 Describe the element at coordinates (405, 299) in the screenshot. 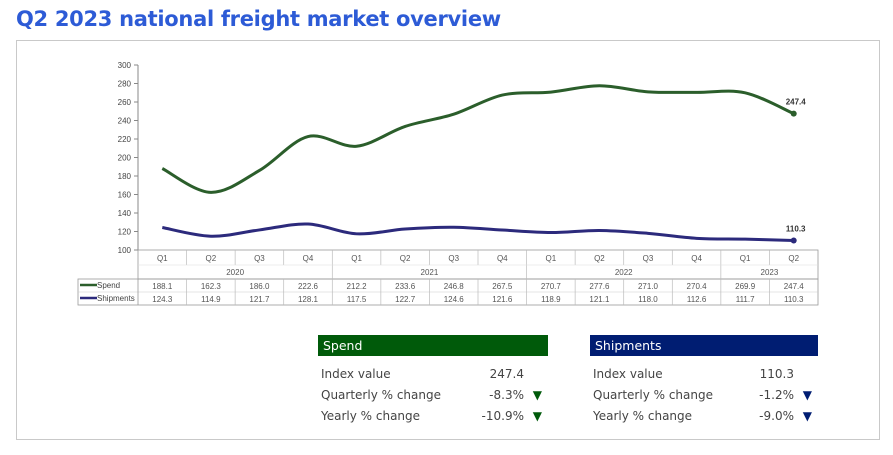

I see `table-cell: 122.7` at that location.